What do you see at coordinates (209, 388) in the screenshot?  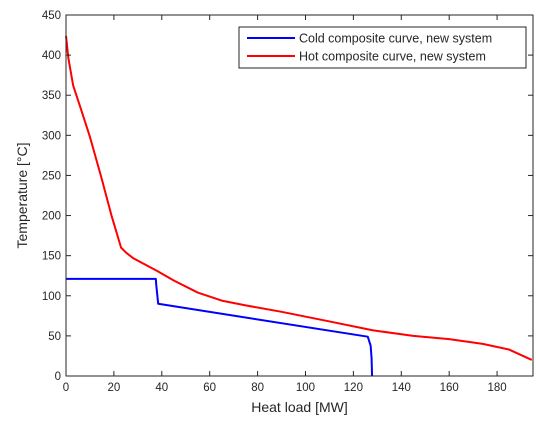 I see `x-tick-label: 60` at bounding box center [209, 388].